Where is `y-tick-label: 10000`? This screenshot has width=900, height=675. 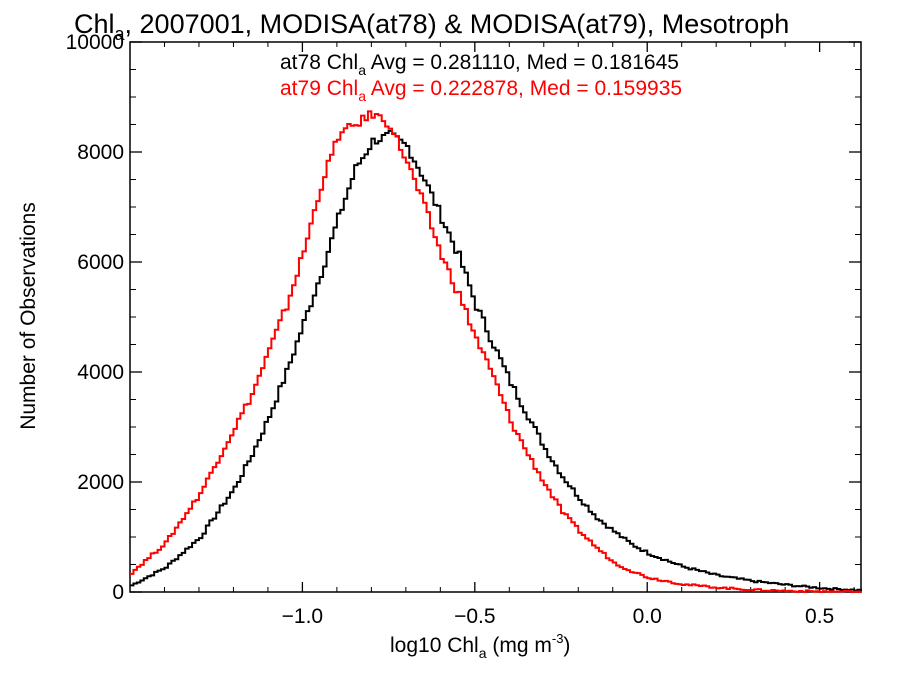 y-tick-label: 10000 is located at coordinates (95, 42).